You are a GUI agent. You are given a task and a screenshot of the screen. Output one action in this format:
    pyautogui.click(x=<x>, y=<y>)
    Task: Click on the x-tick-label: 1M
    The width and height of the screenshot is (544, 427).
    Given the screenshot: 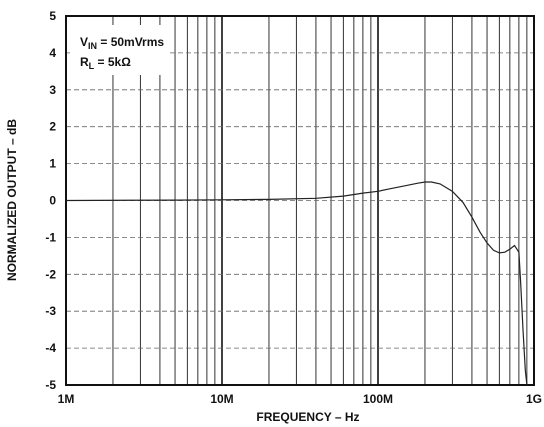 What is the action you would take?
    pyautogui.click(x=66, y=399)
    